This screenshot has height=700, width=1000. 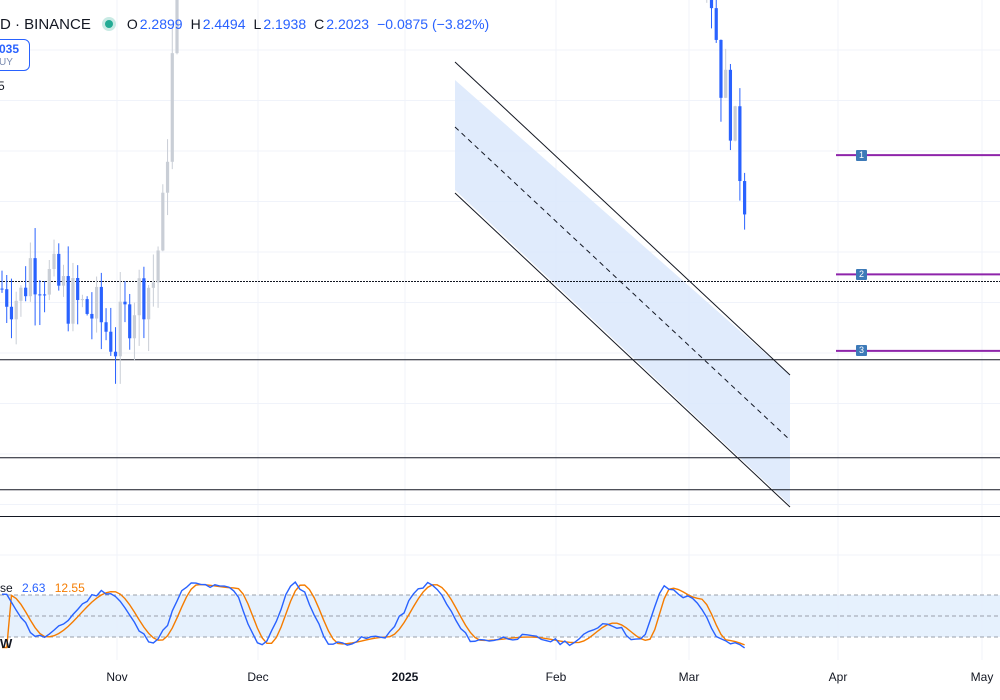 I want to click on buy-price: 035, so click(x=10, y=49).